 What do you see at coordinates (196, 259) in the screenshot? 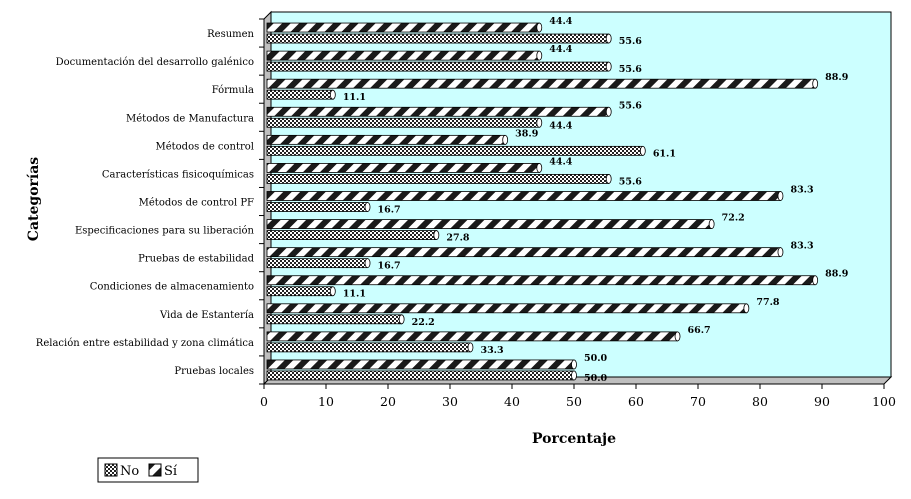
I see `category-label: Pruebas de estabilidad` at bounding box center [196, 259].